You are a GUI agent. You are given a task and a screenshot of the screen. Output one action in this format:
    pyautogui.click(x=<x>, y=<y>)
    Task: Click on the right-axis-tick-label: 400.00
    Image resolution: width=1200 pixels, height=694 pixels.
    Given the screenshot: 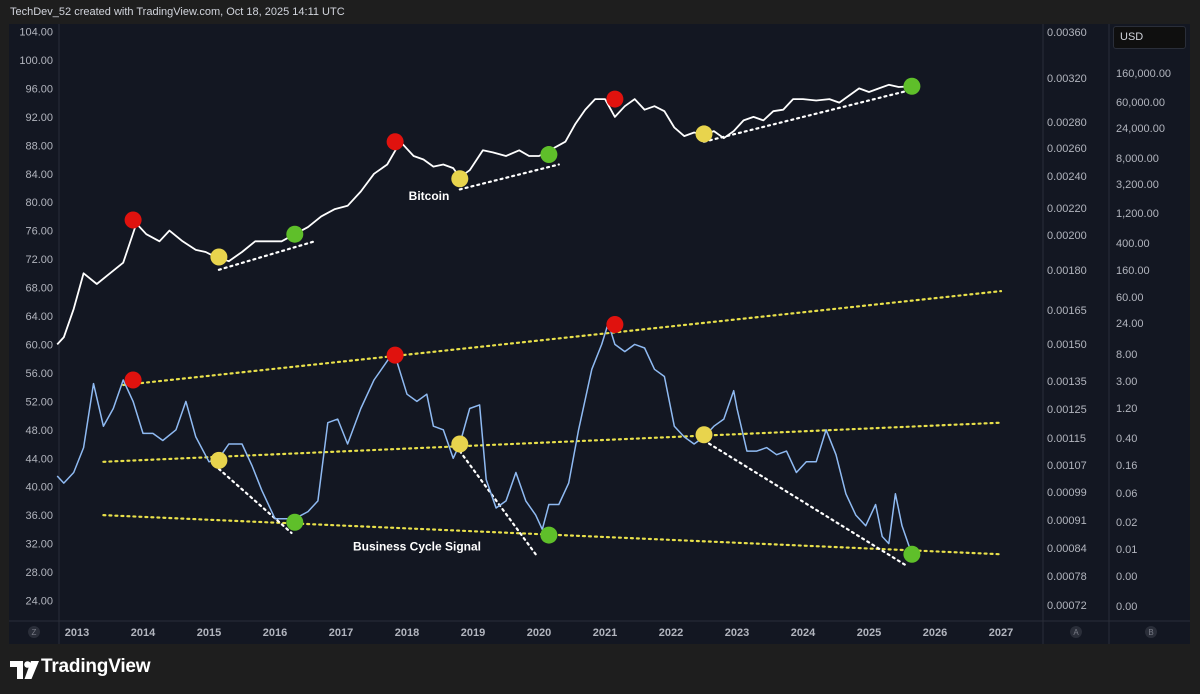 What is the action you would take?
    pyautogui.click(x=1133, y=244)
    